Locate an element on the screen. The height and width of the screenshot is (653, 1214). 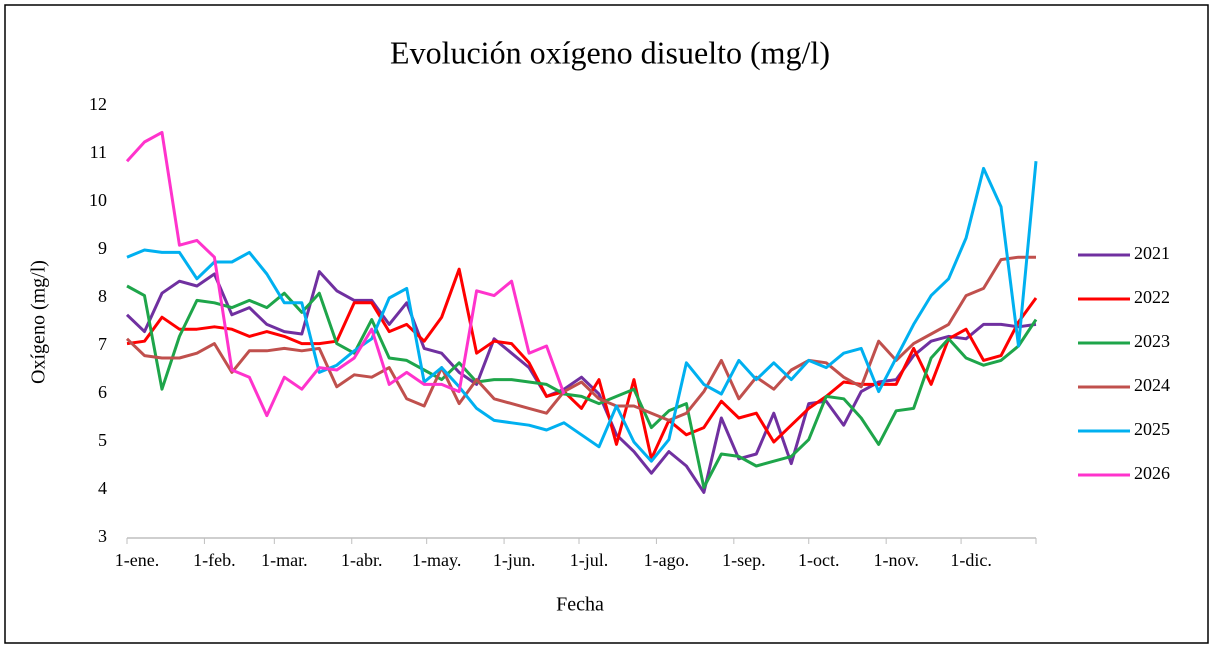
chart-title: Evolución oxígeno disuelto (mg/l) is located at coordinates (610, 52).